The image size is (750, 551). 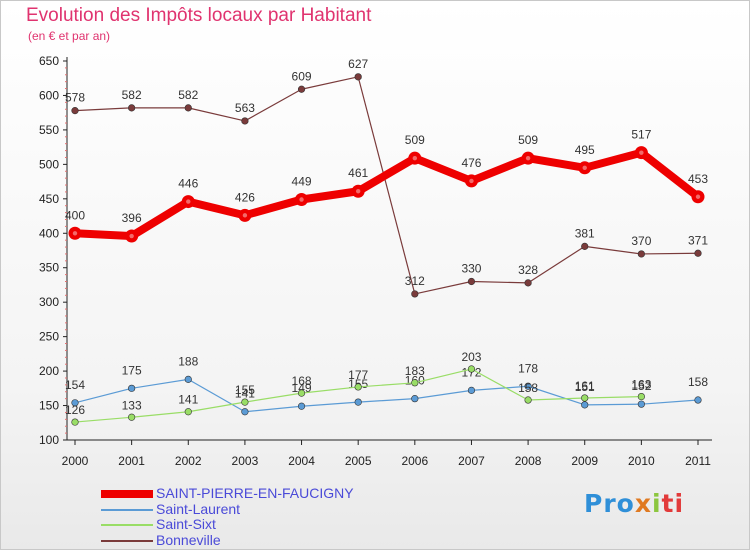 I want to click on data-label: 381, so click(x=585, y=233).